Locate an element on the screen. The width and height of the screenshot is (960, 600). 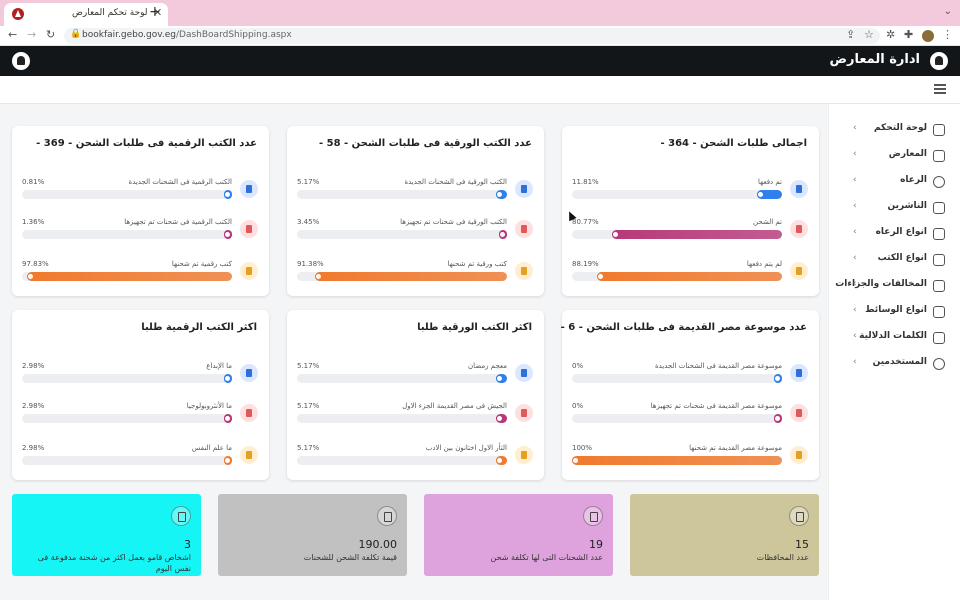
layers-icon is located at coordinates (799, 516).